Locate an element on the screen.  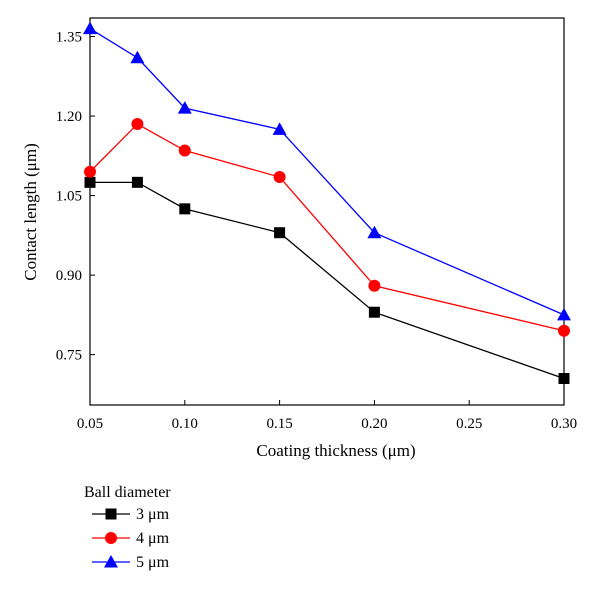
legend: Ball diameter 3 μm 4 μm 5 μm is located at coordinates (127, 527).